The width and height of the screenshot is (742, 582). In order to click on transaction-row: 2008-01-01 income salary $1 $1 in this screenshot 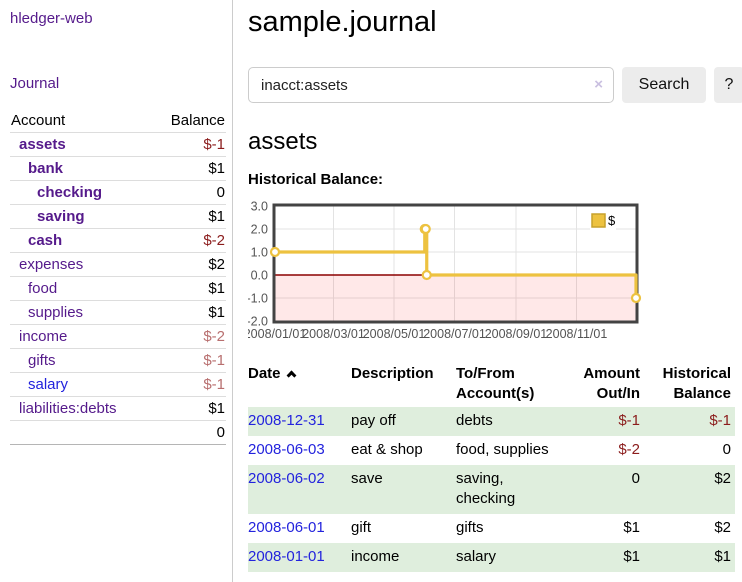, I will do `click(491, 557)`.